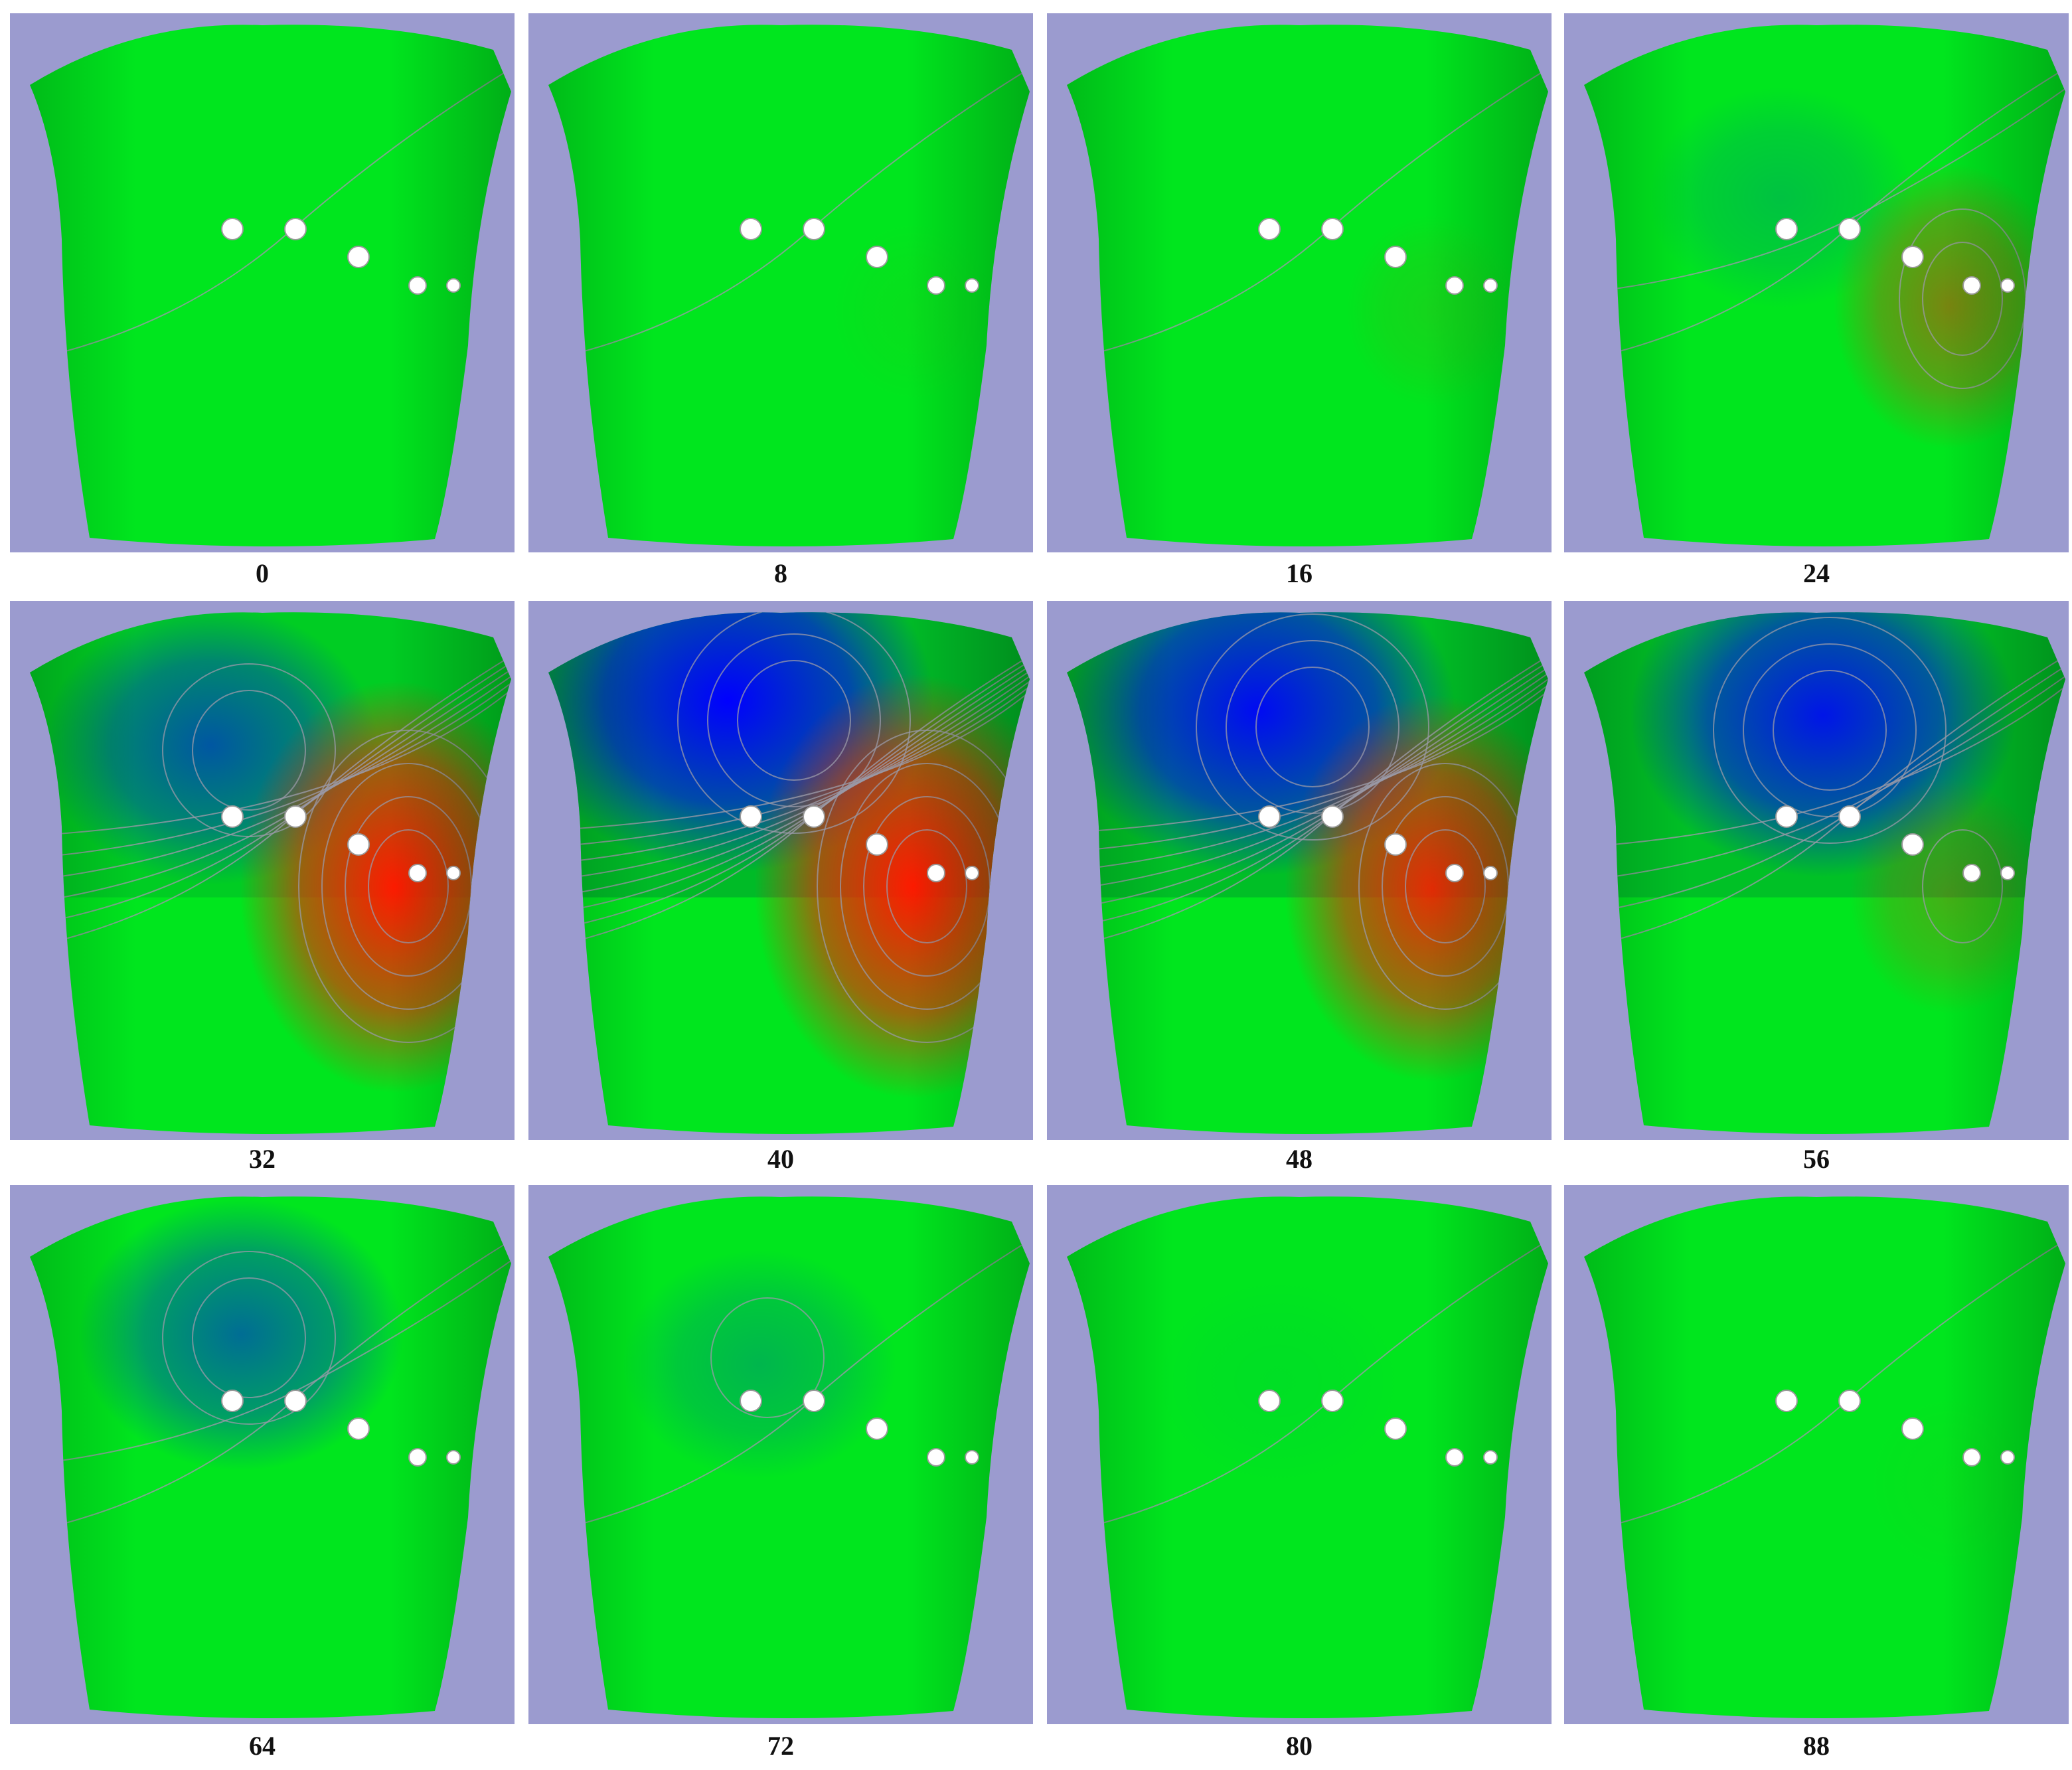 Image resolution: width=2072 pixels, height=1770 pixels. Describe the element at coordinates (780, 1159) in the screenshot. I see `time-label: 40` at that location.